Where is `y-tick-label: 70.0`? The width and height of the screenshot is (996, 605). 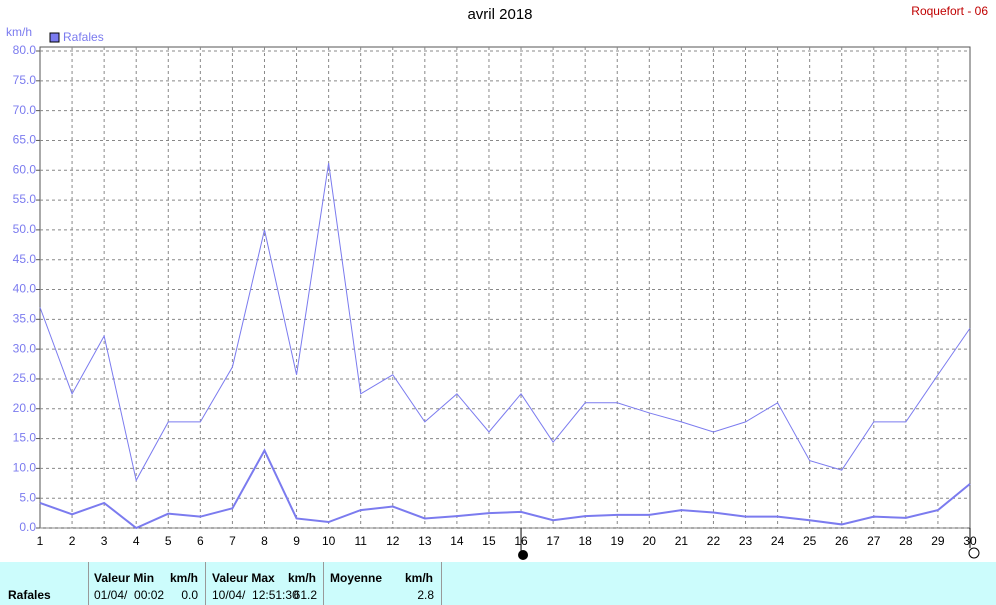
y-tick-label: 70.0 is located at coordinates (25, 110).